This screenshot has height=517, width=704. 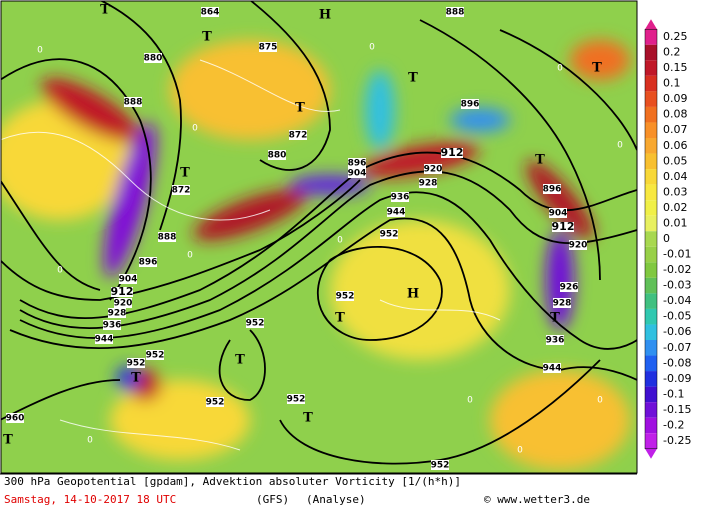 What do you see at coordinates (298, 136) in the screenshot?
I see `contour-label: 872` at bounding box center [298, 136].